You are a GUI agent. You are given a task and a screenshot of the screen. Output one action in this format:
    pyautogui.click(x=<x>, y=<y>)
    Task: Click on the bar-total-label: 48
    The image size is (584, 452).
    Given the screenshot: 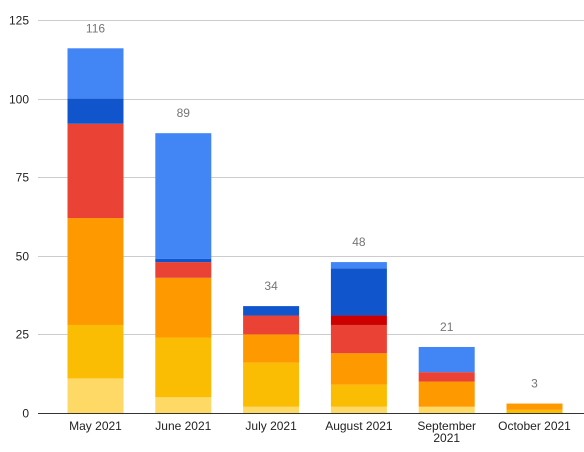 What is the action you would take?
    pyautogui.click(x=359, y=242)
    